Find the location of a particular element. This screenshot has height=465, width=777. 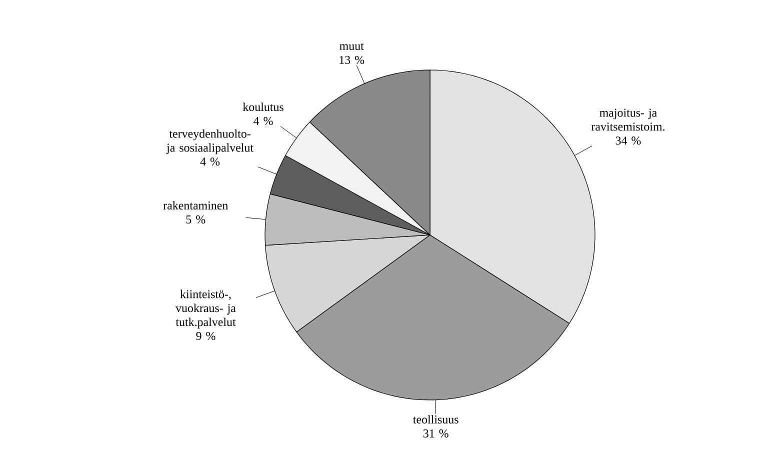

data-label: 31 % is located at coordinates (435, 433).